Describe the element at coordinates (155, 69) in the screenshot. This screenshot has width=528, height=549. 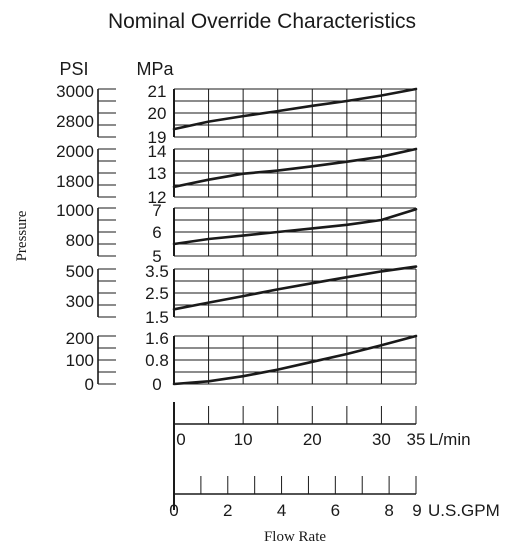
I see `mpa-axis-header: MPa` at that location.